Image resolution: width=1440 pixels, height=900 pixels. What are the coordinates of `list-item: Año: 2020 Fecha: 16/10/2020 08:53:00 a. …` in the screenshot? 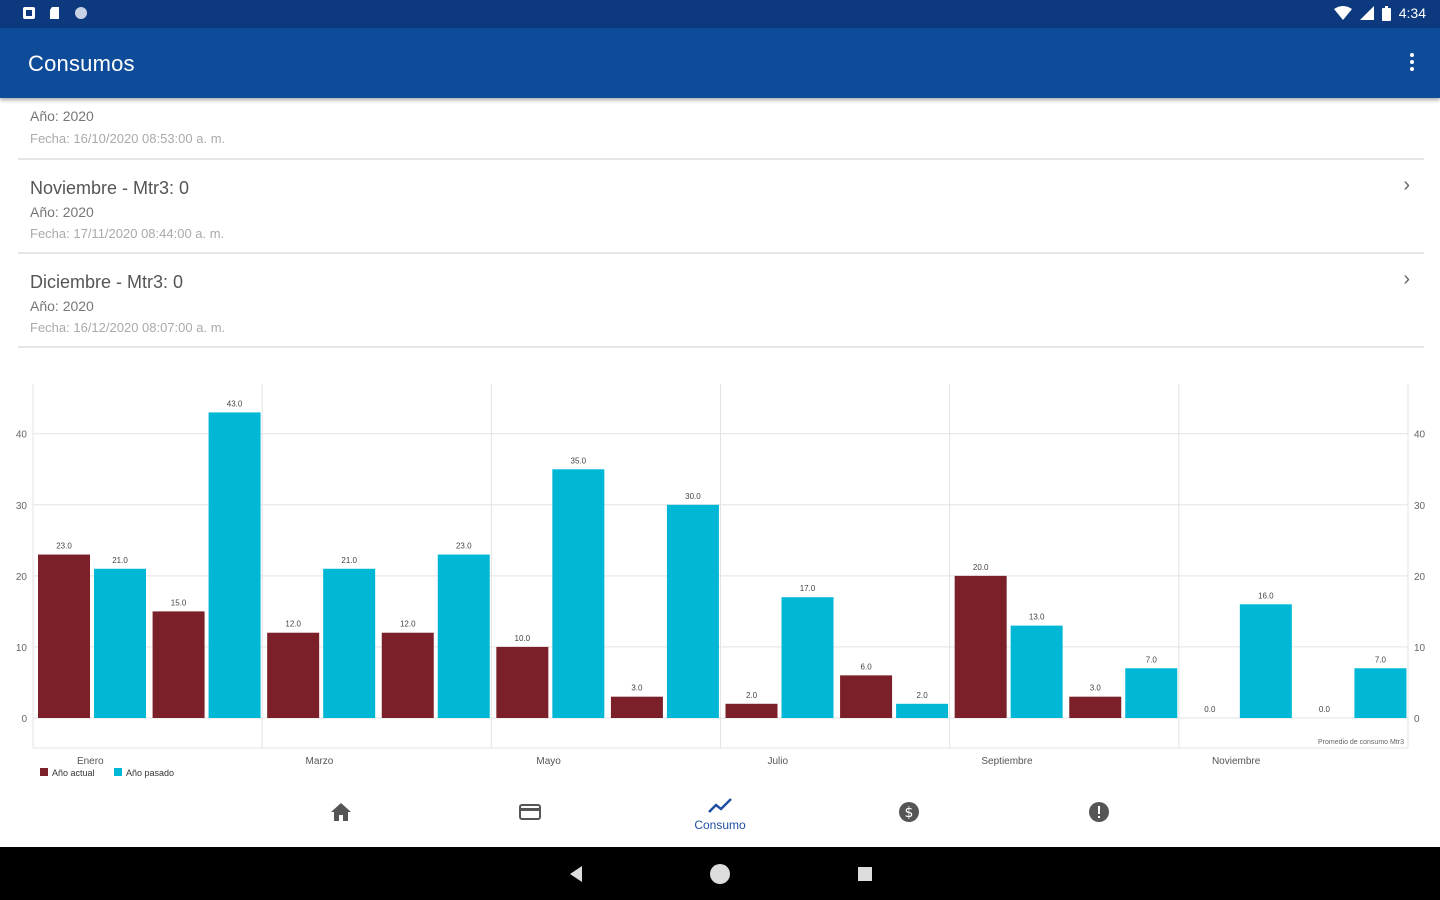 It's located at (721, 129).